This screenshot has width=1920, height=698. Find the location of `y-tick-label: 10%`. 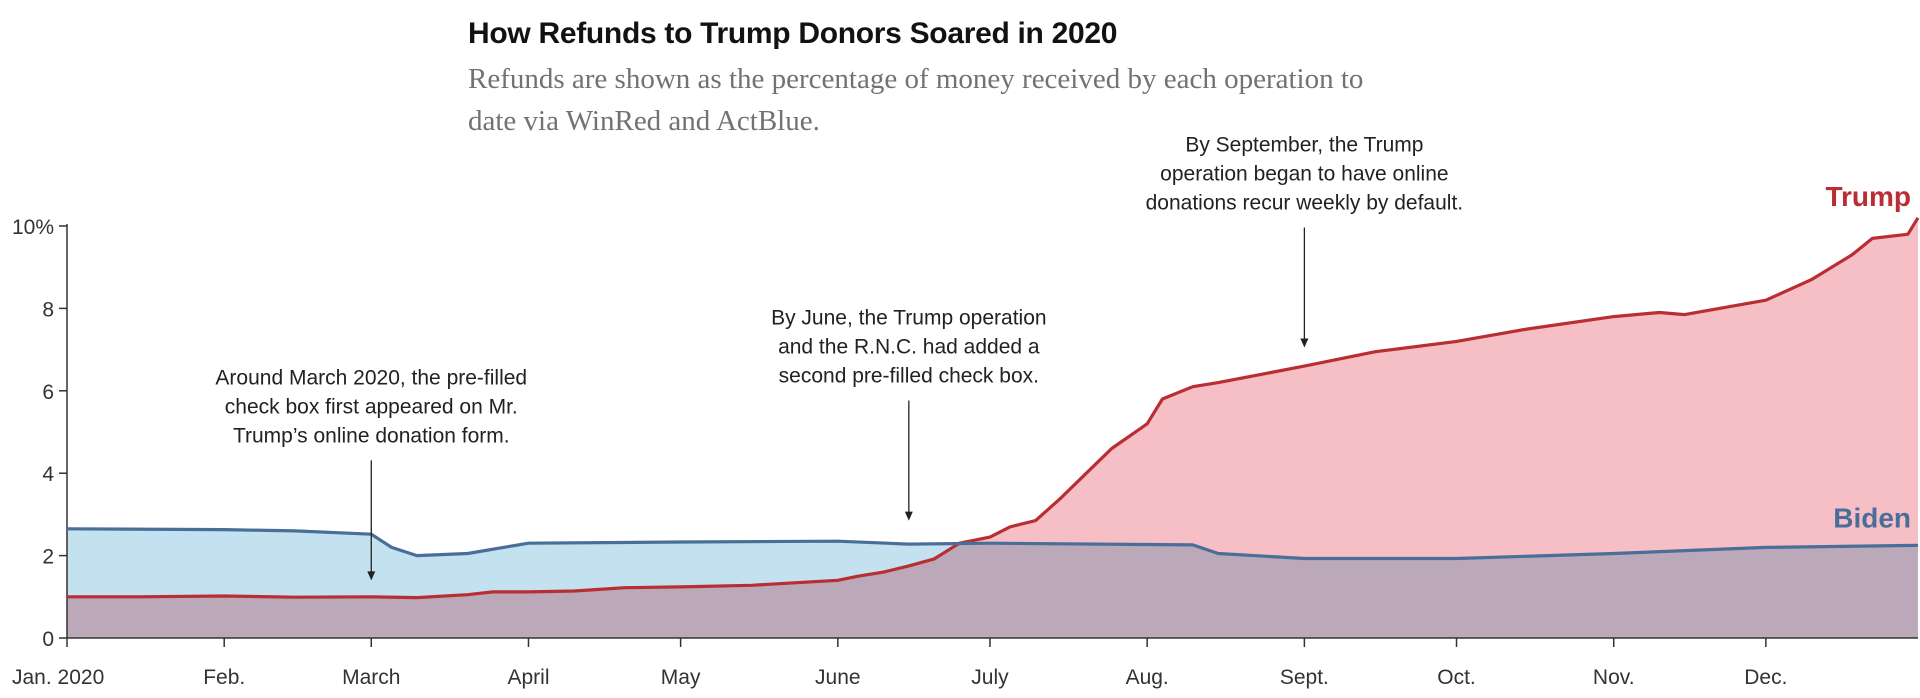

y-tick-label: 10% is located at coordinates (33, 227).